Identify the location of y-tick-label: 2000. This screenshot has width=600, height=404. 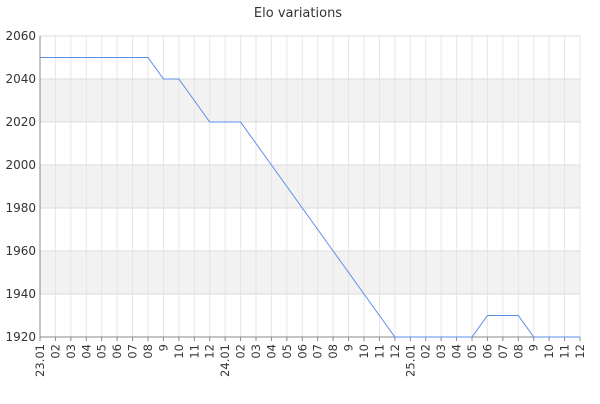
(20, 165).